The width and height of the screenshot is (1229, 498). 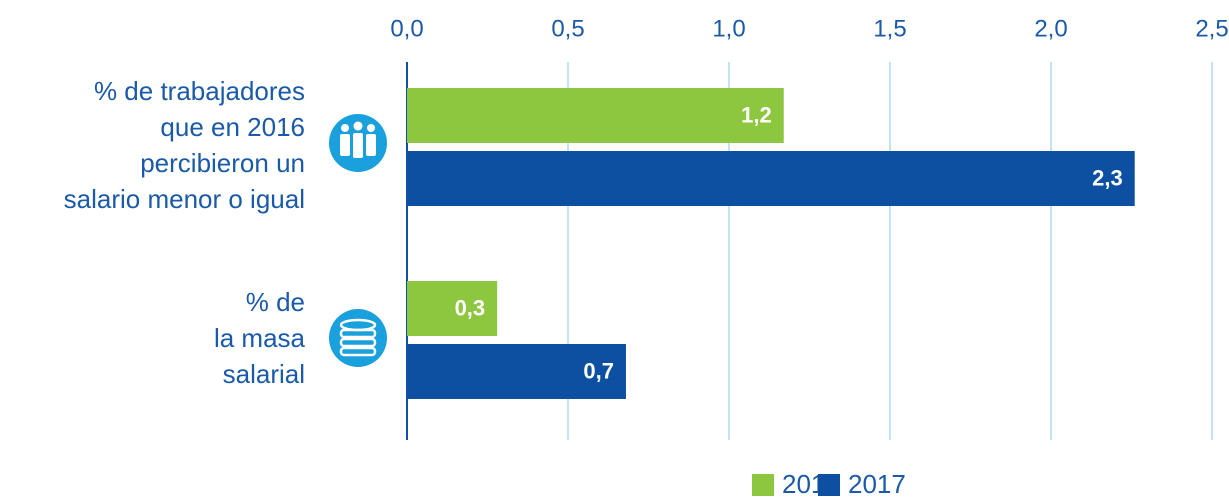 I want to click on category-label-line: que en 2016, so click(x=232, y=127).